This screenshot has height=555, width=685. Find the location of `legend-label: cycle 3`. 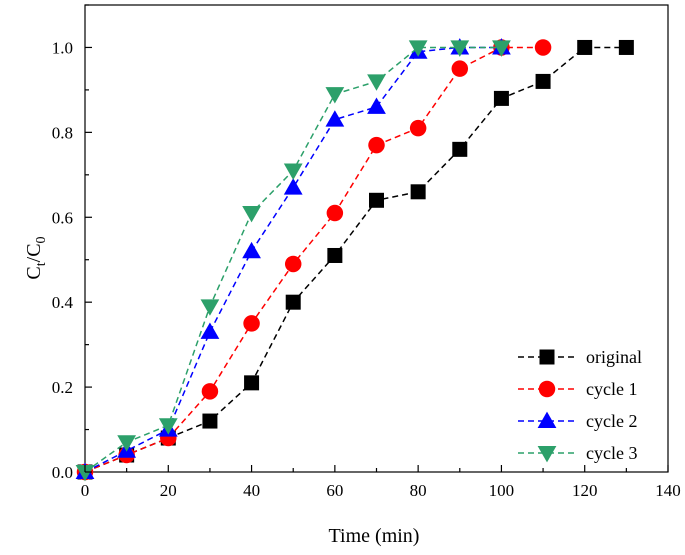

legend-label: cycle 3 is located at coordinates (611, 453).